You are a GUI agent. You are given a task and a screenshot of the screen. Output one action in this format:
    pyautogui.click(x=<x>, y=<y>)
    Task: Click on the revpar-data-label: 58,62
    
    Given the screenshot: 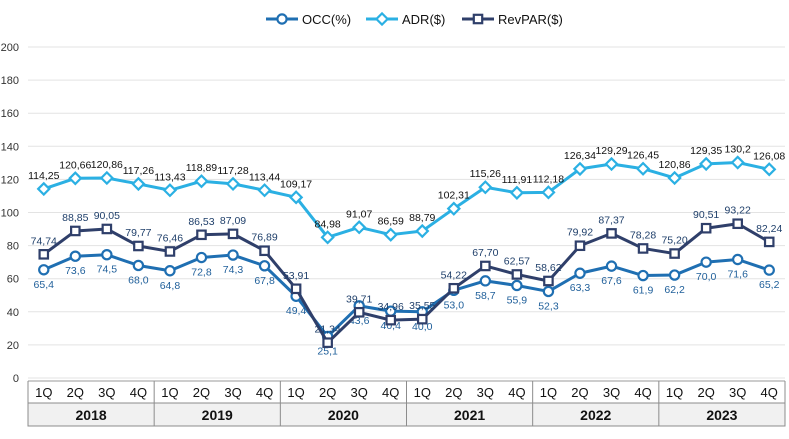 What is the action you would take?
    pyautogui.click(x=548, y=268)
    